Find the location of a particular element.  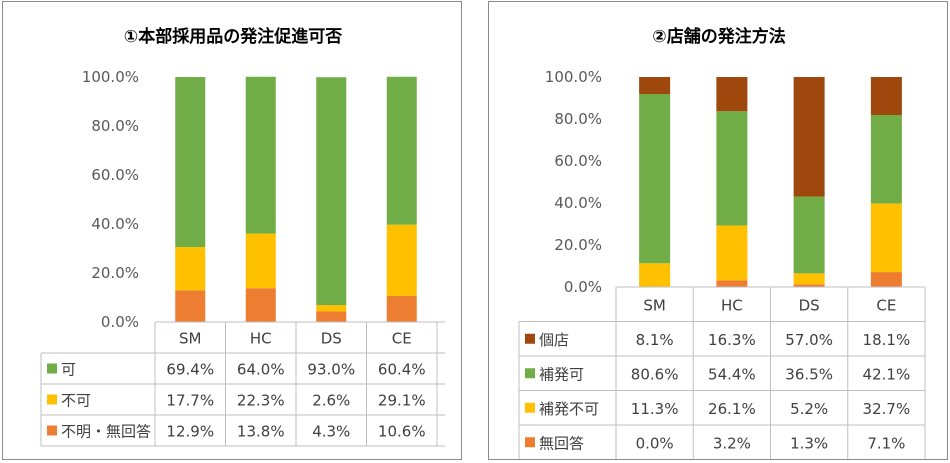

data-value-label: 2.6% is located at coordinates (331, 401).